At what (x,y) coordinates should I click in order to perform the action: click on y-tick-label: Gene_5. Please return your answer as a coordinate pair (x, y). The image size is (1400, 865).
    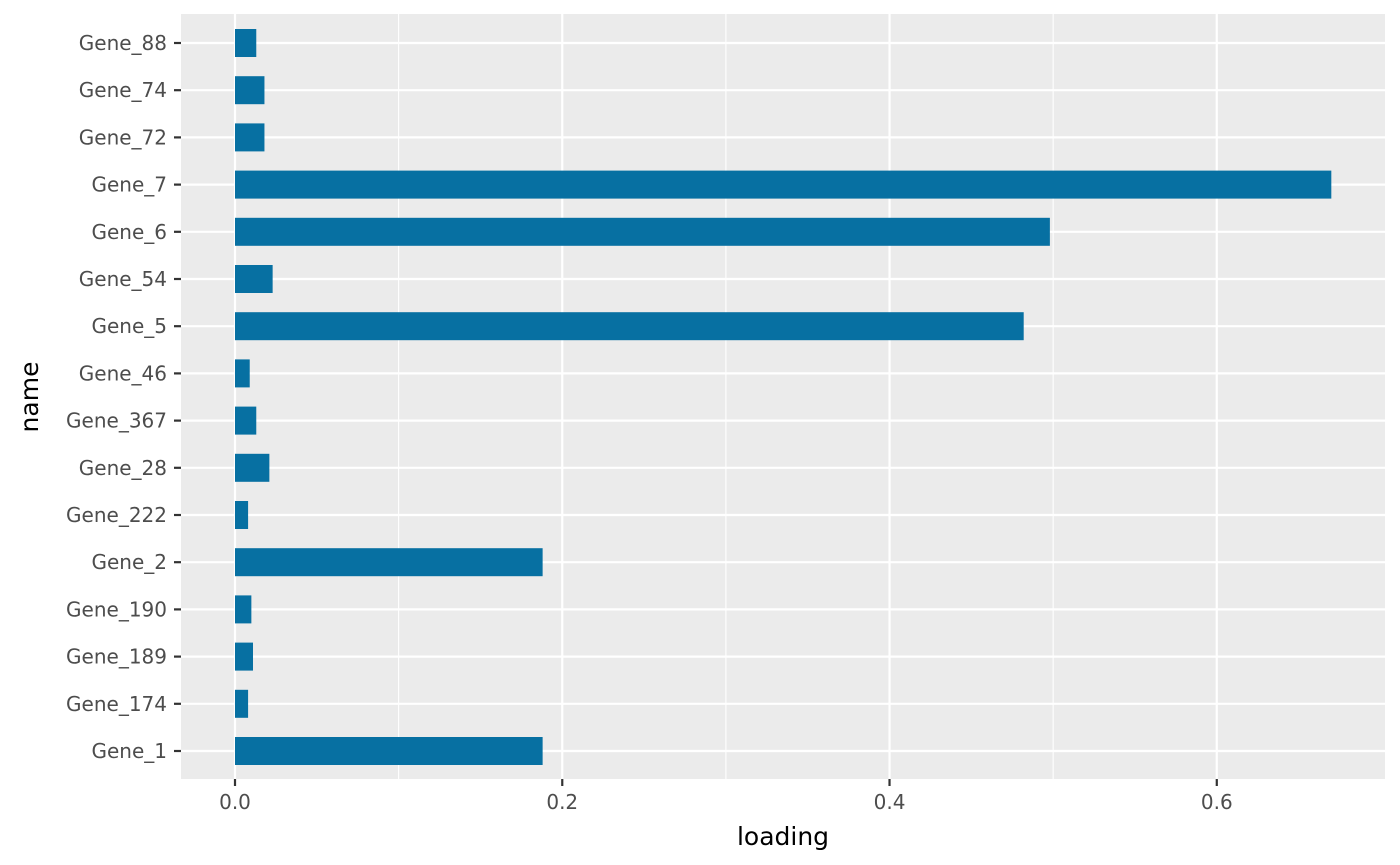
    Looking at the image, I should click on (129, 326).